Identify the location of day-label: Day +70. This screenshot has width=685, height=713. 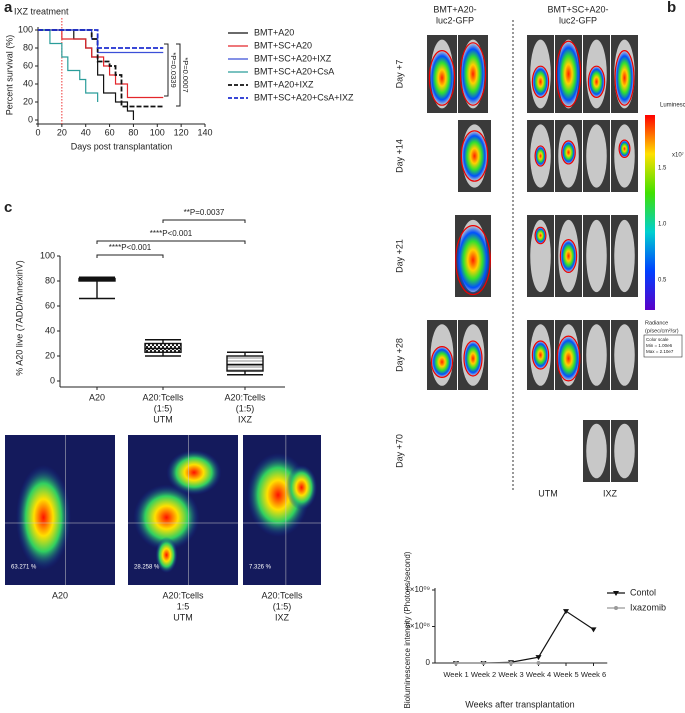
(399, 451).